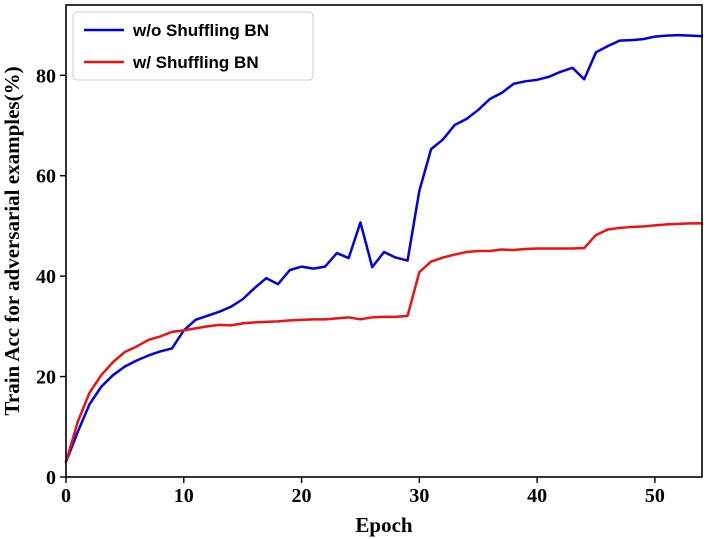  I want to click on legend-label-wo-shuffling-bn: w/o Shuffling BN, so click(200, 30).